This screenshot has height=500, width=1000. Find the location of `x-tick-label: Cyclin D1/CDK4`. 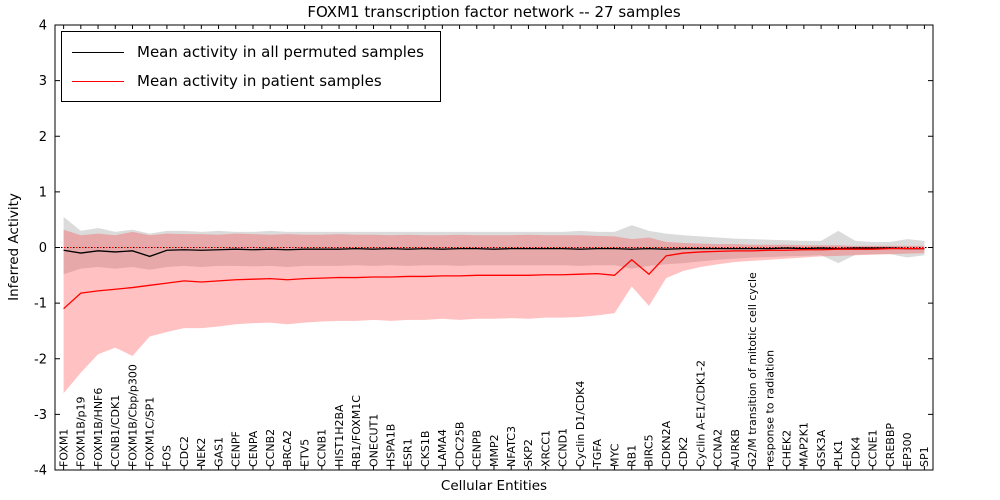

x-tick-label: Cyclin D1/CDK4 is located at coordinates (580, 424).